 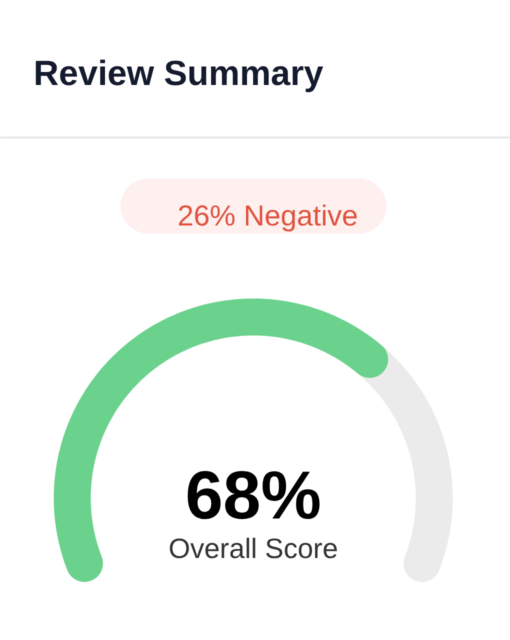 What do you see at coordinates (253, 496) in the screenshot?
I see `data-label: 68%` at bounding box center [253, 496].